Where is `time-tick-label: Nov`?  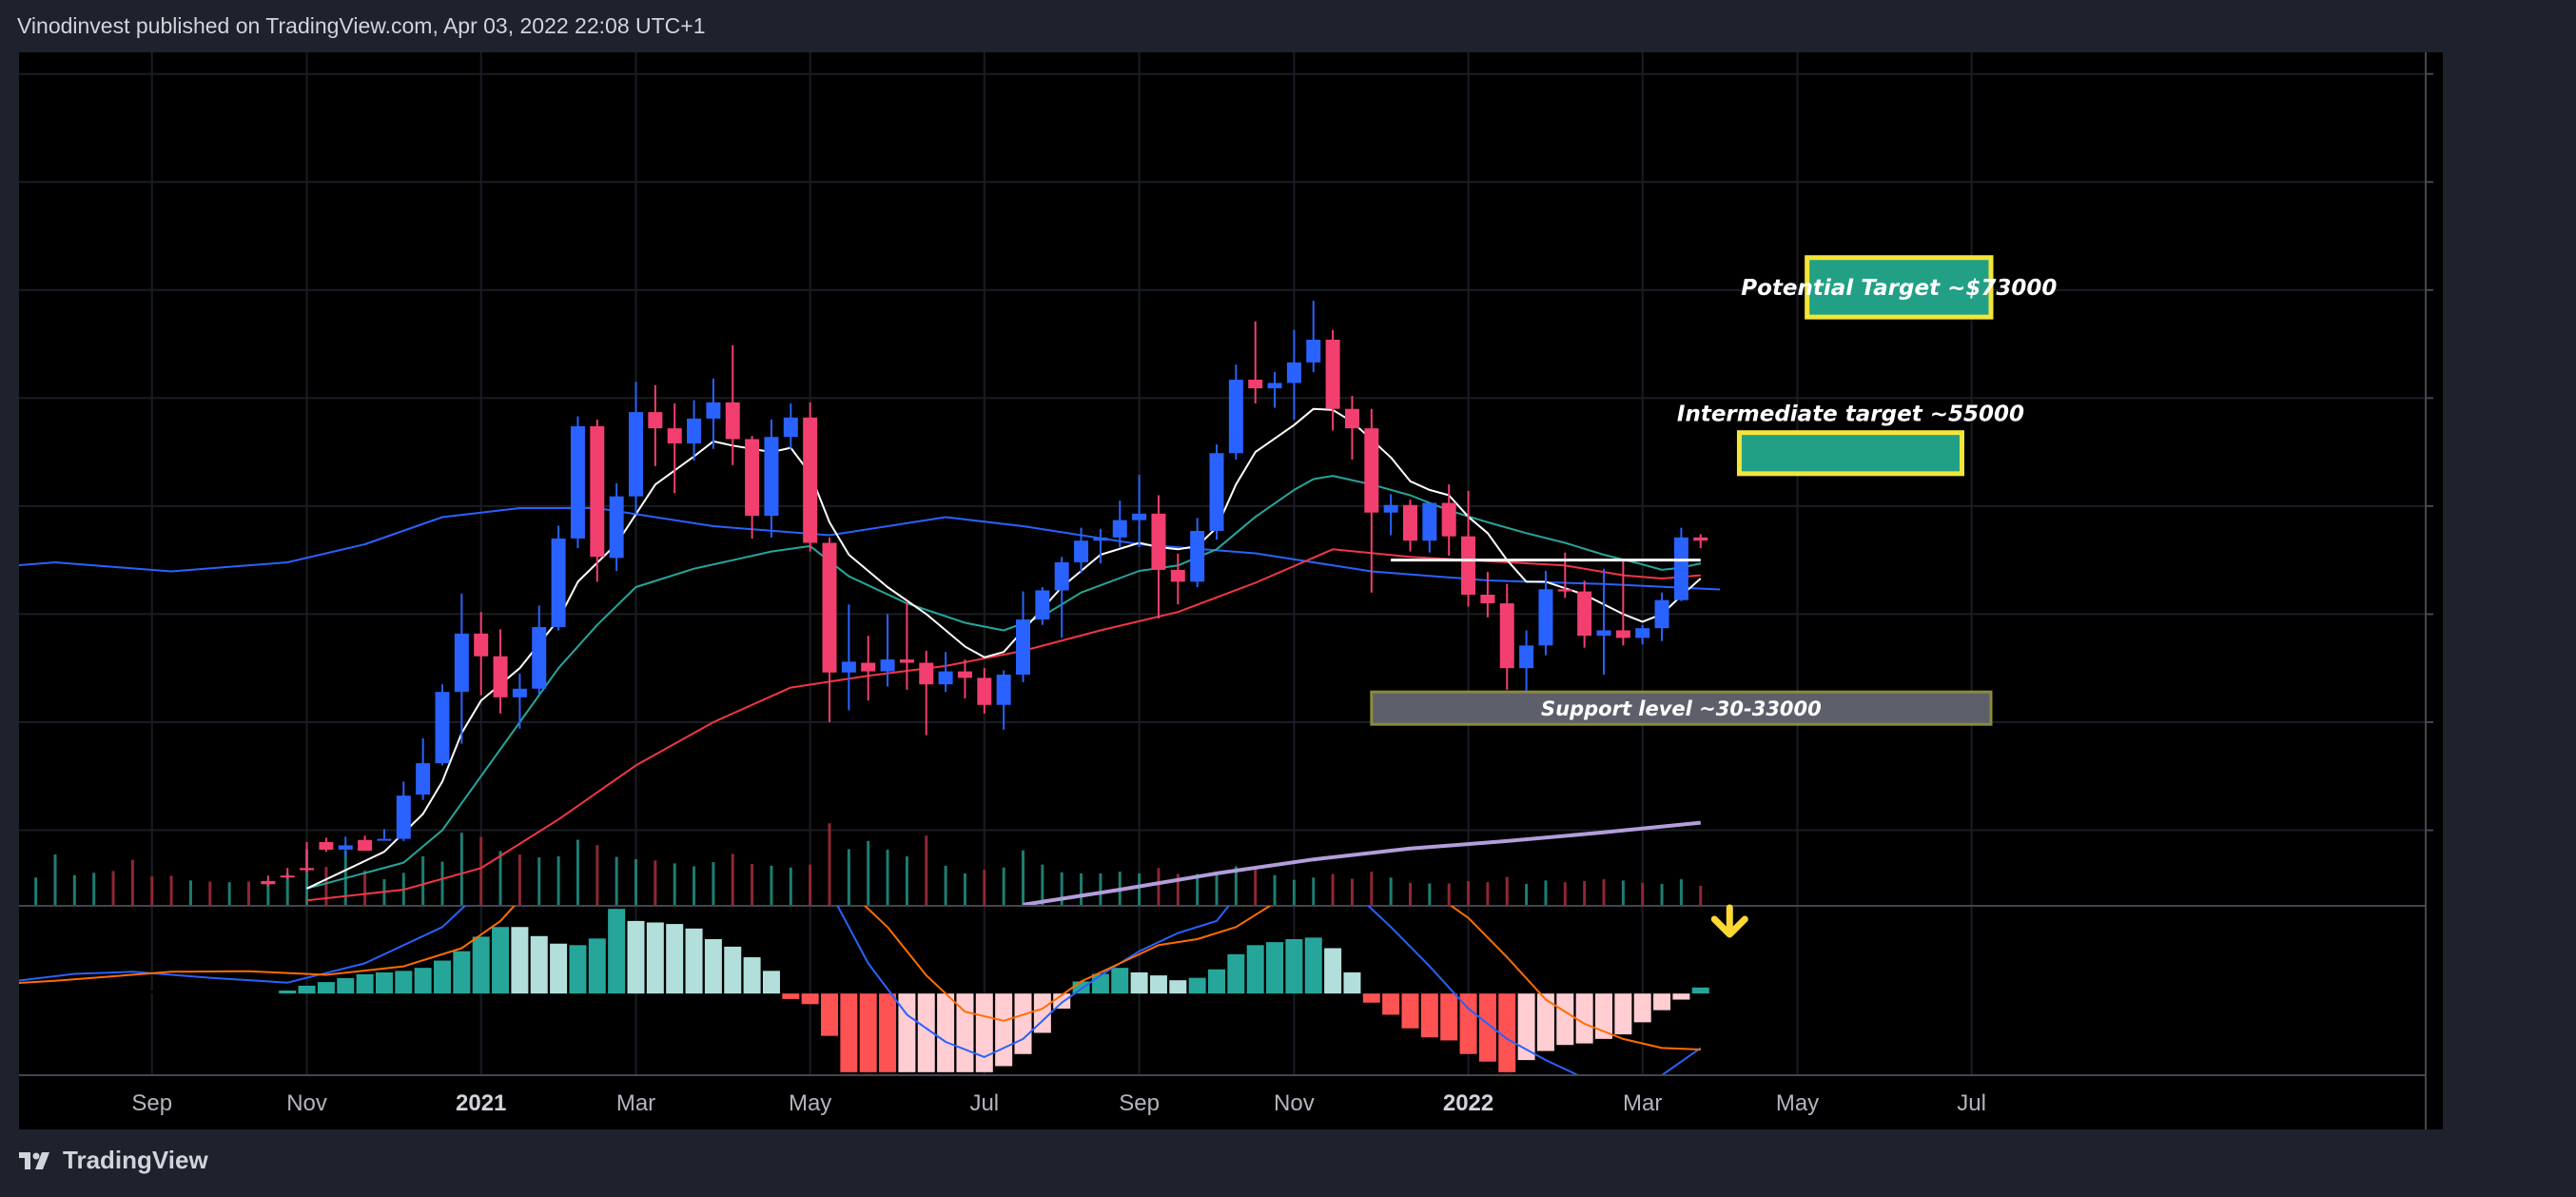 time-tick-label: Nov is located at coordinates (1295, 1103).